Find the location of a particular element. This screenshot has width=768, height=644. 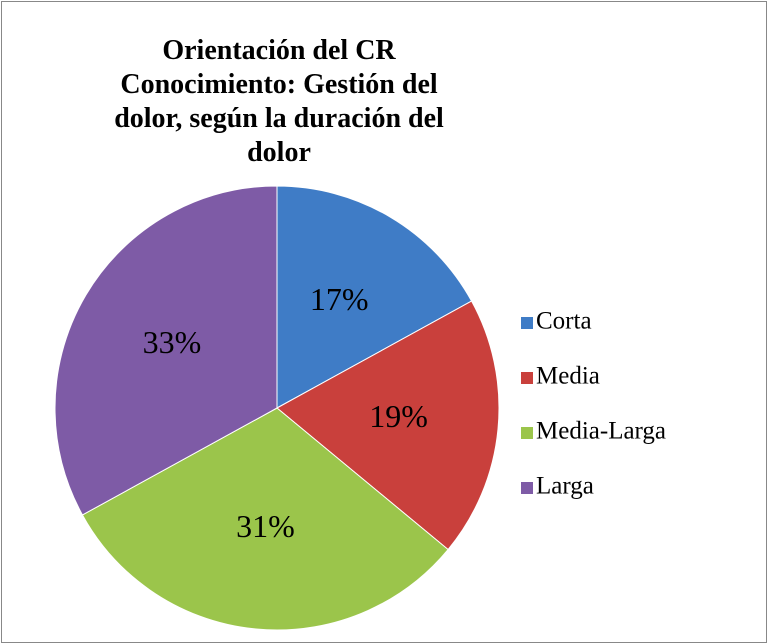

legend-label: Larga is located at coordinates (565, 486).